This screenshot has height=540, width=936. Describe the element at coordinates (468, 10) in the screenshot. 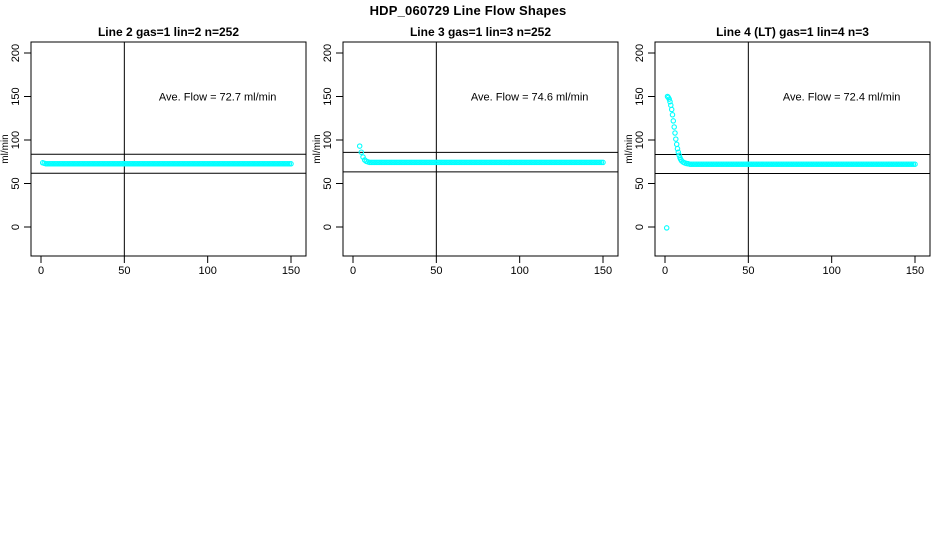

I see `page-title: HDP_060729 Line Flow Shapes` at that location.